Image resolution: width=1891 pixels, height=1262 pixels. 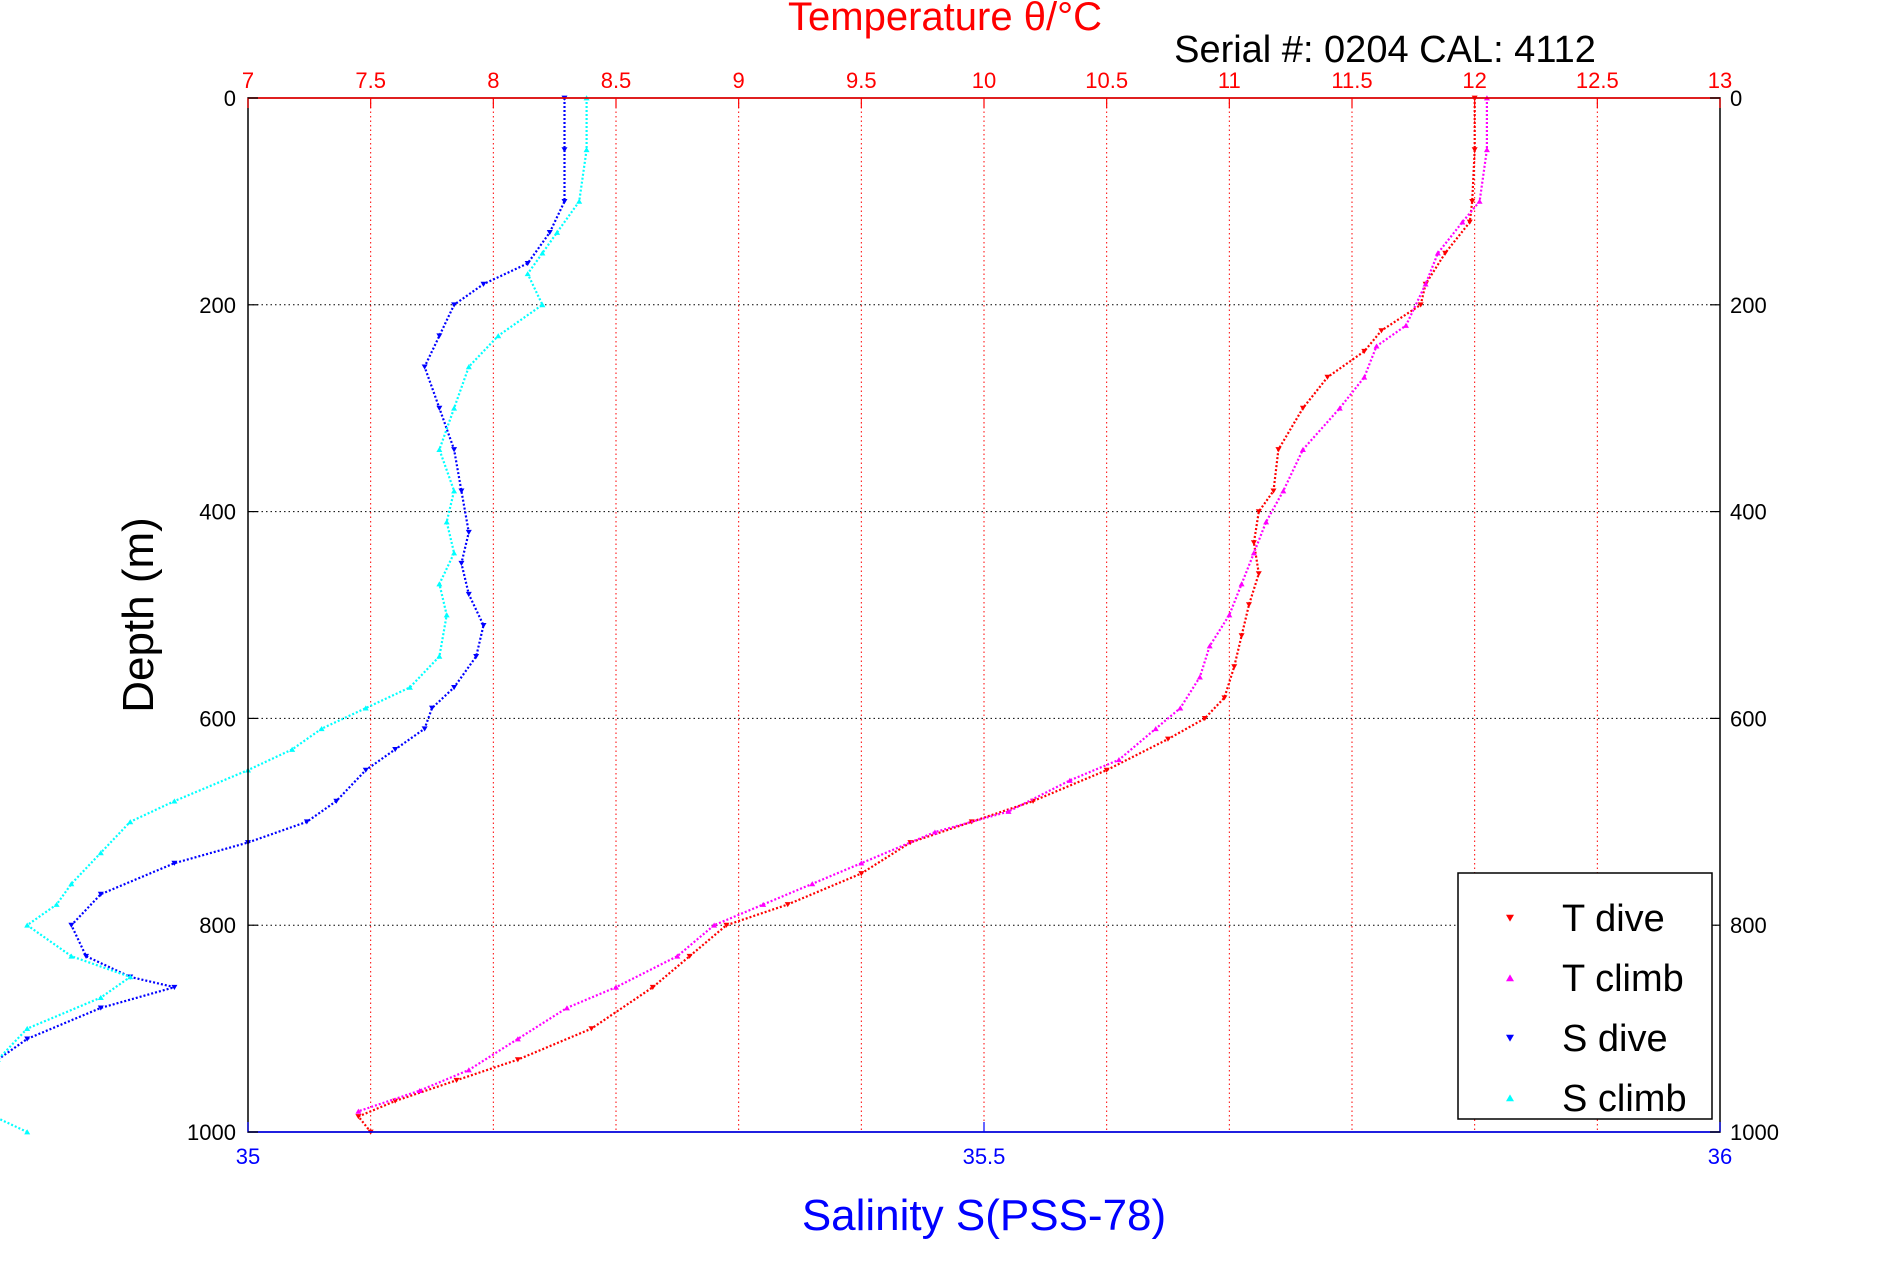 What do you see at coordinates (945, 19) in the screenshot?
I see `chart-title: Temperature θ/°C` at bounding box center [945, 19].